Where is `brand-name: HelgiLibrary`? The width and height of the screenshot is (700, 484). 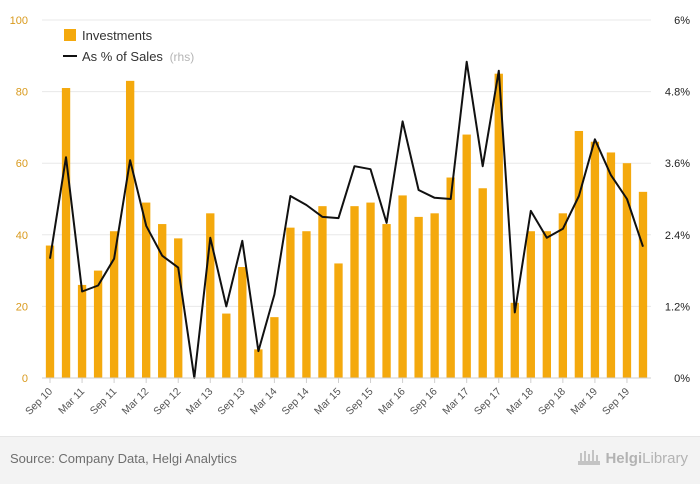 brand-name: HelgiLibrary is located at coordinates (646, 458).